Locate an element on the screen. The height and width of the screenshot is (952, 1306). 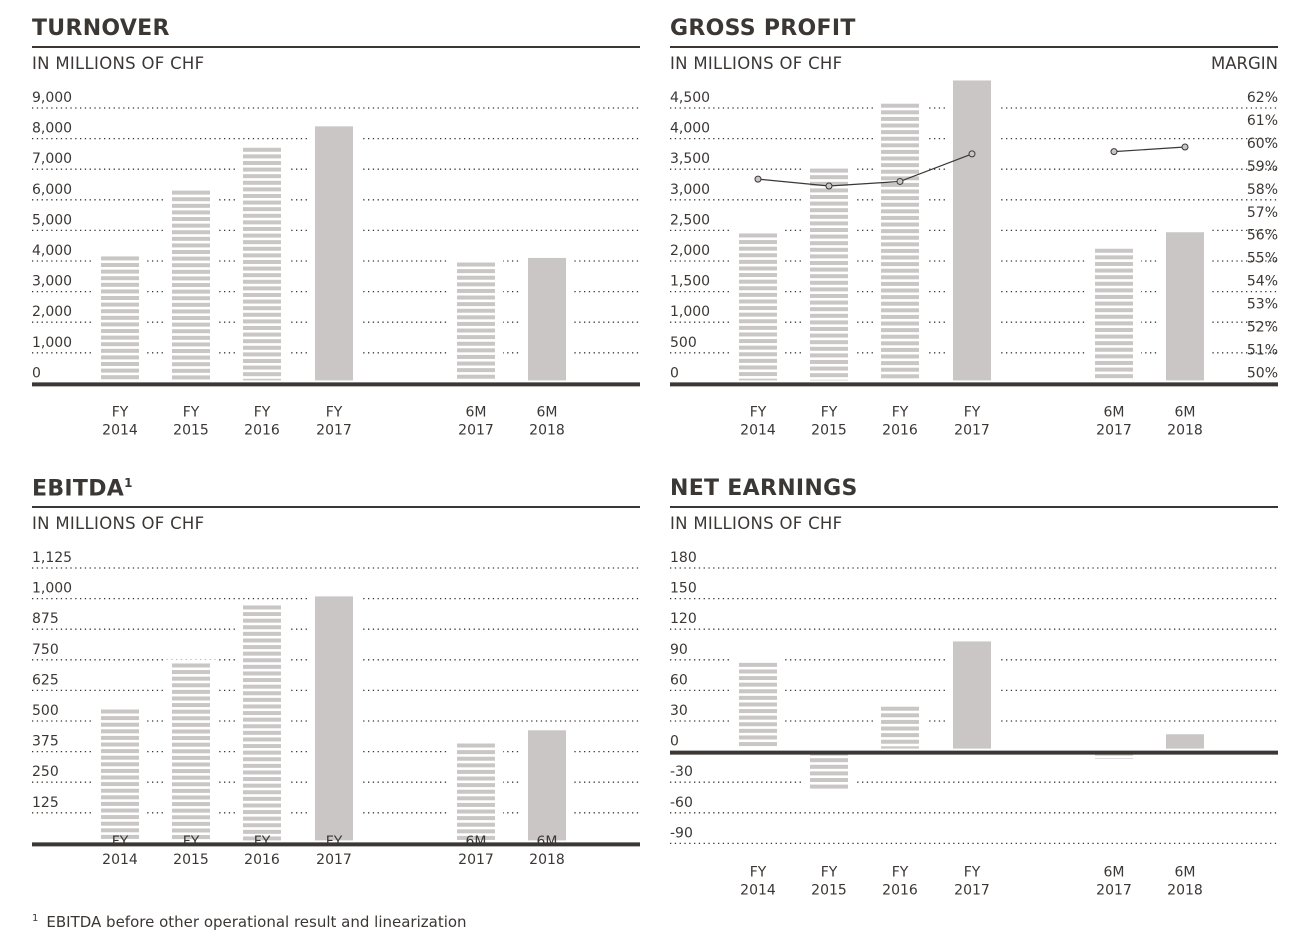
y2-tick-label: 61% is located at coordinates (1262, 121).